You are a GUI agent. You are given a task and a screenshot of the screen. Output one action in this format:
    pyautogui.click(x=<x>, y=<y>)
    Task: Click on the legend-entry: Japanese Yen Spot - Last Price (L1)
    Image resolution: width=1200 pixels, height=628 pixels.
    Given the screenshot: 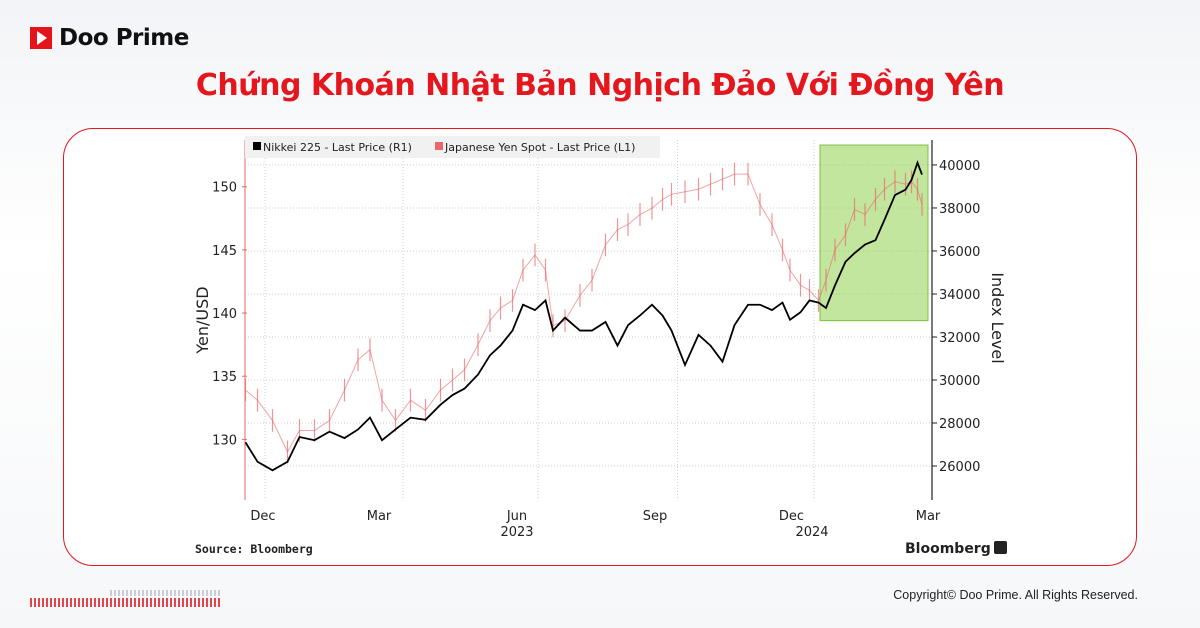 What is the action you would take?
    pyautogui.click(x=539, y=147)
    